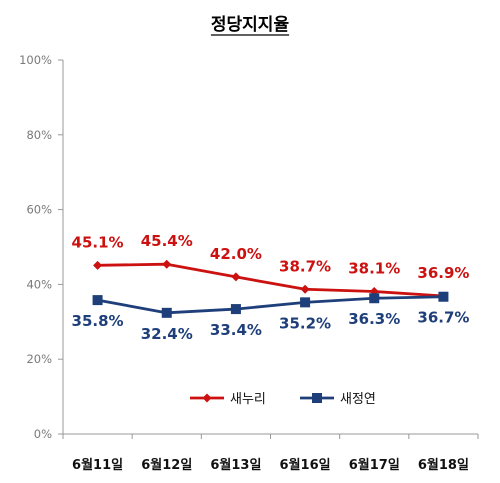  What do you see at coordinates (374, 269) in the screenshot?
I see `data-label: 38.1%` at bounding box center [374, 269].